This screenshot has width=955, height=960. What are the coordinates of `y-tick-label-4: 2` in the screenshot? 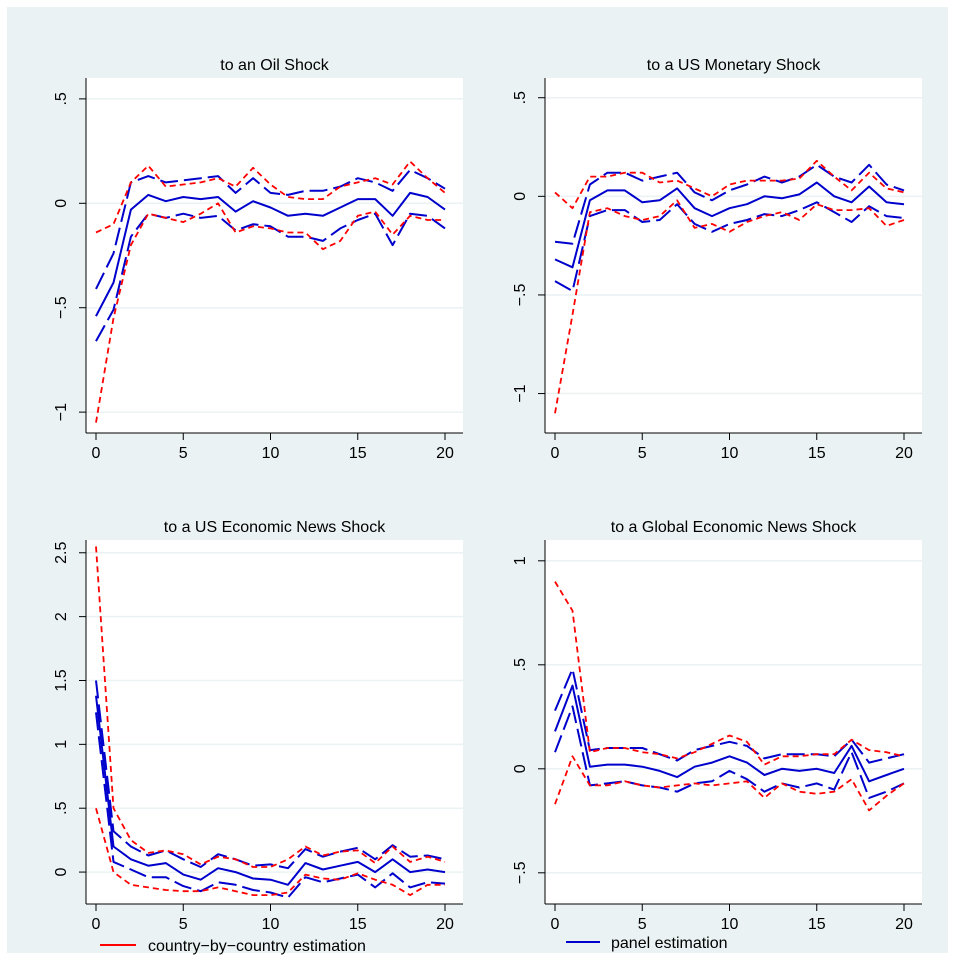 It's located at (61, 616).